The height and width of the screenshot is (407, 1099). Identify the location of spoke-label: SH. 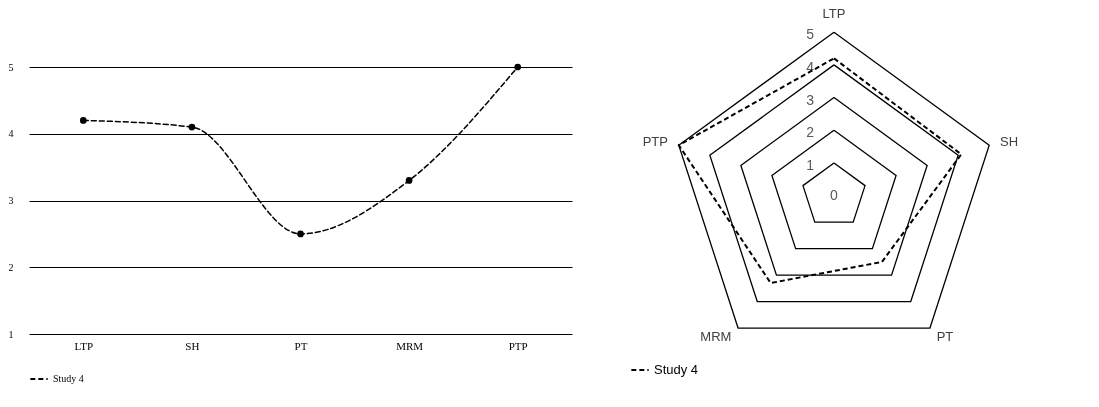
(1009, 141).